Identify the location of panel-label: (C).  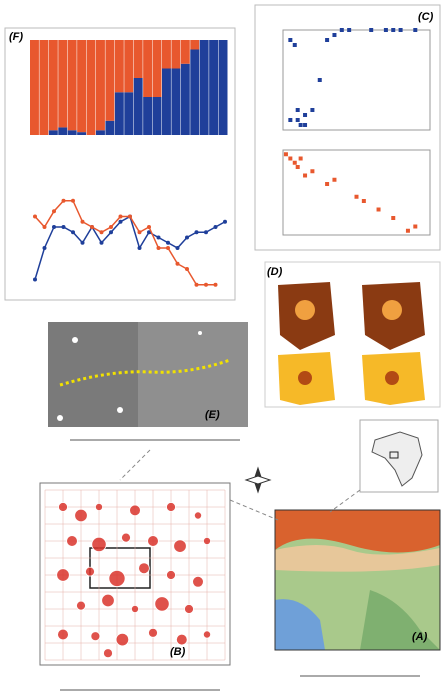
(426, 17).